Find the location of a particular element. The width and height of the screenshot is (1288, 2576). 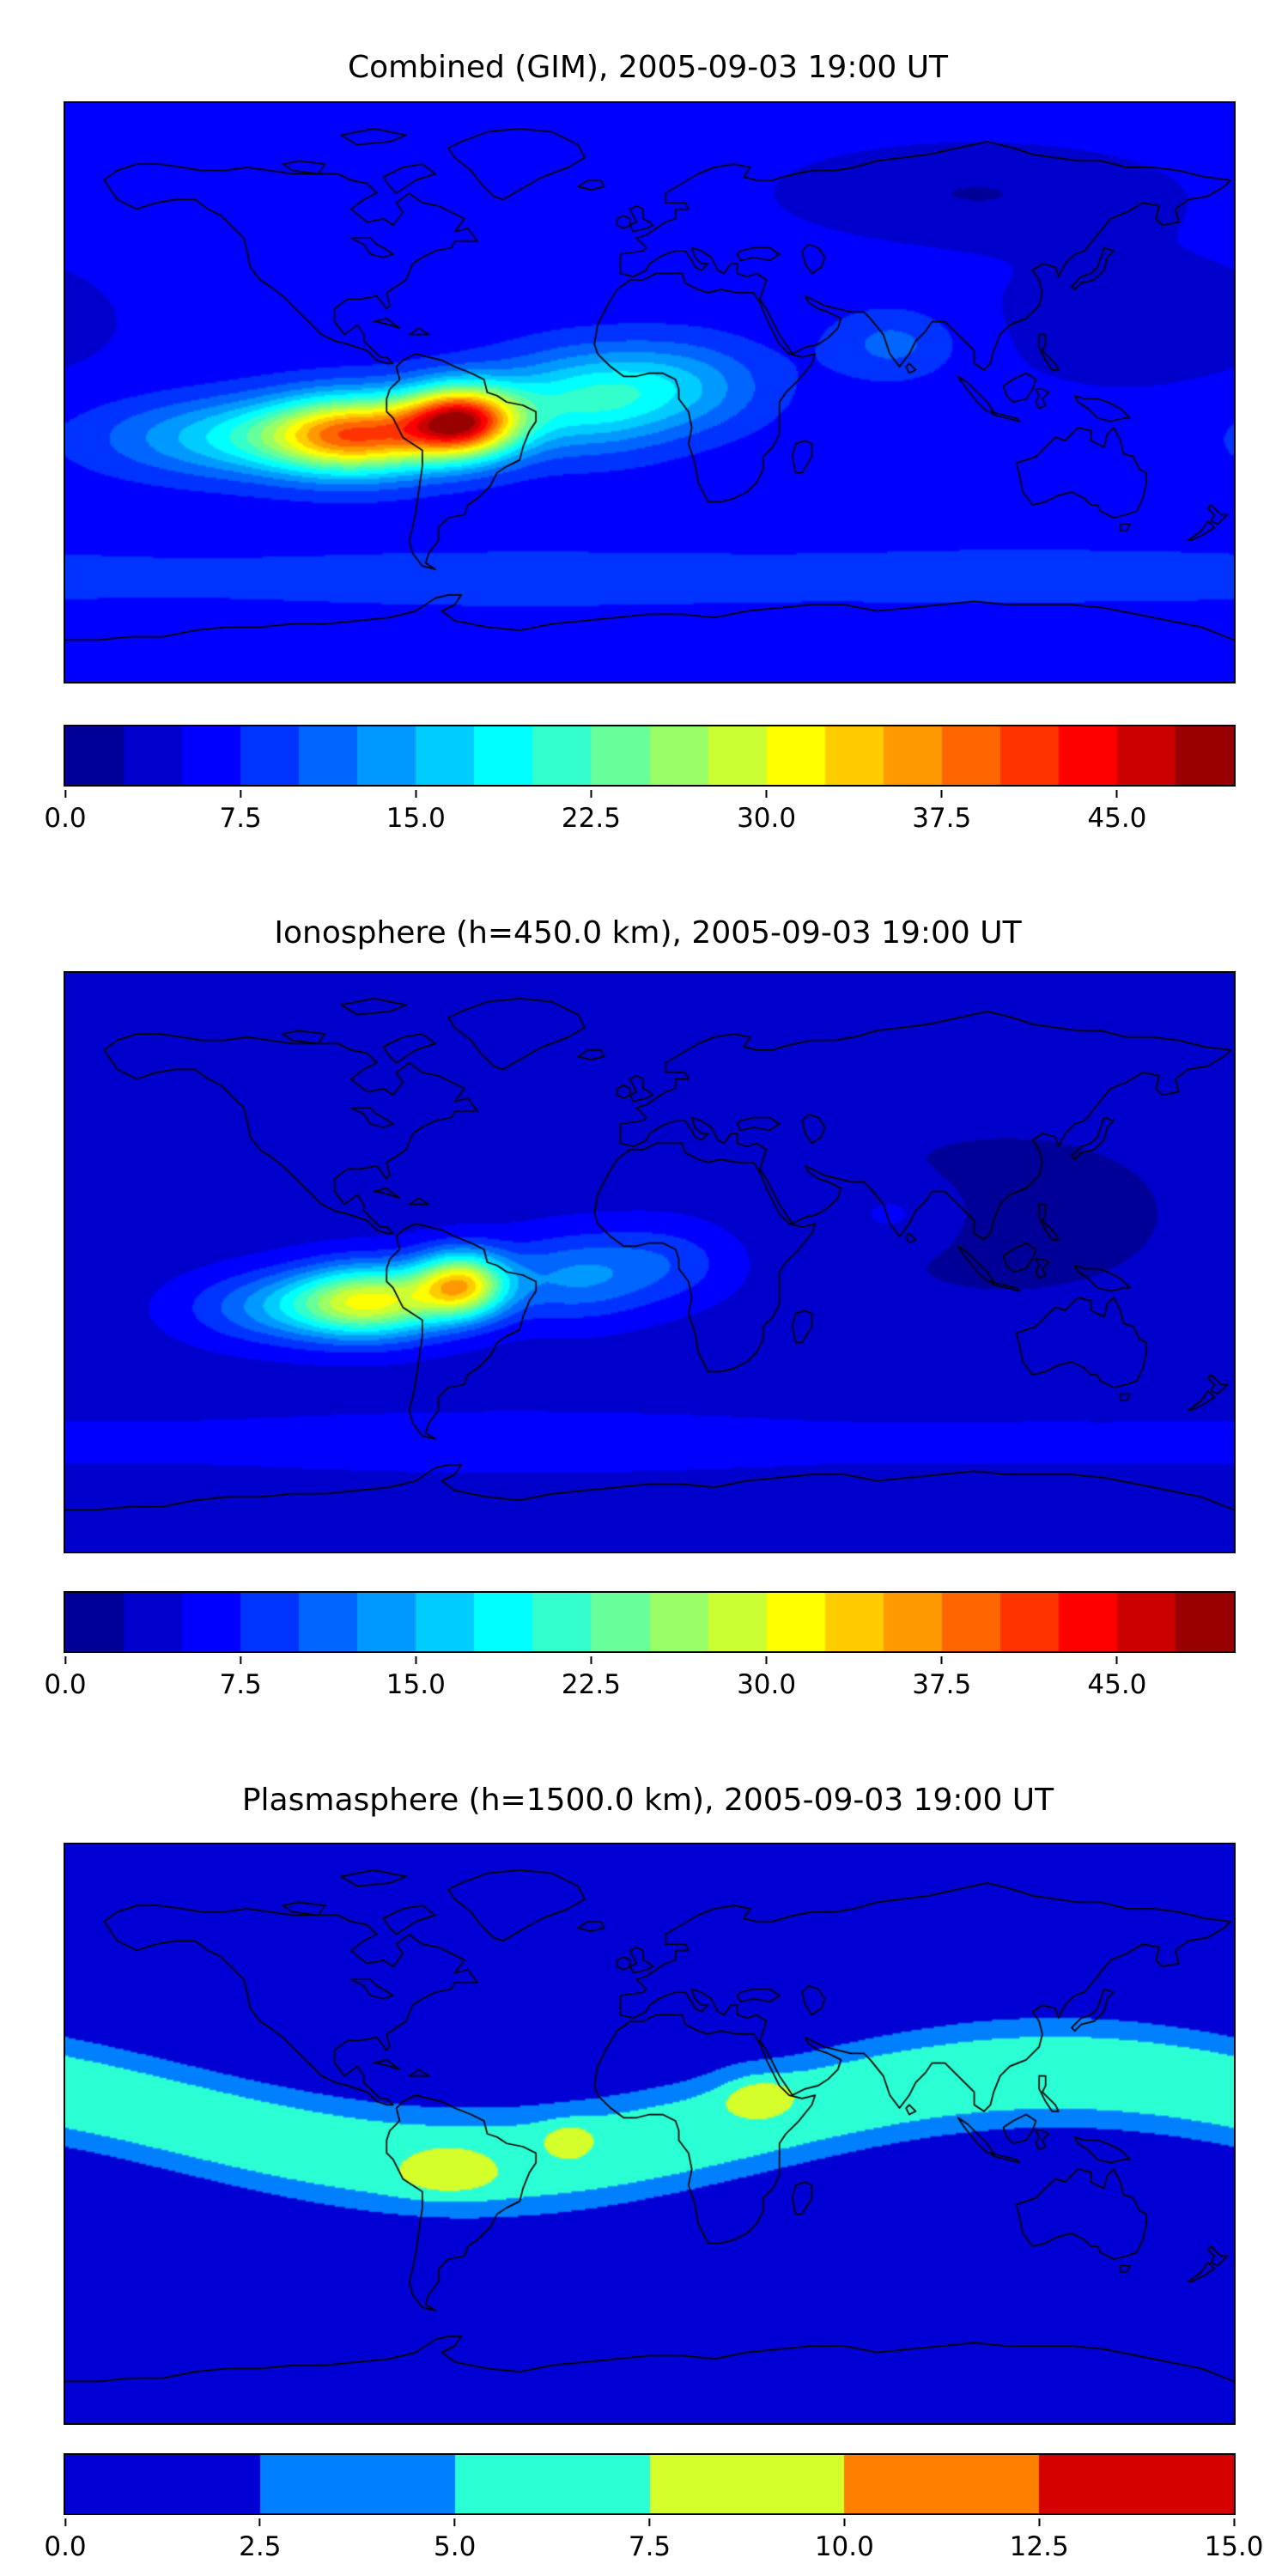

panel-title-combined: Combined (GIM), 2005-09-03 19:00 UT is located at coordinates (648, 67).